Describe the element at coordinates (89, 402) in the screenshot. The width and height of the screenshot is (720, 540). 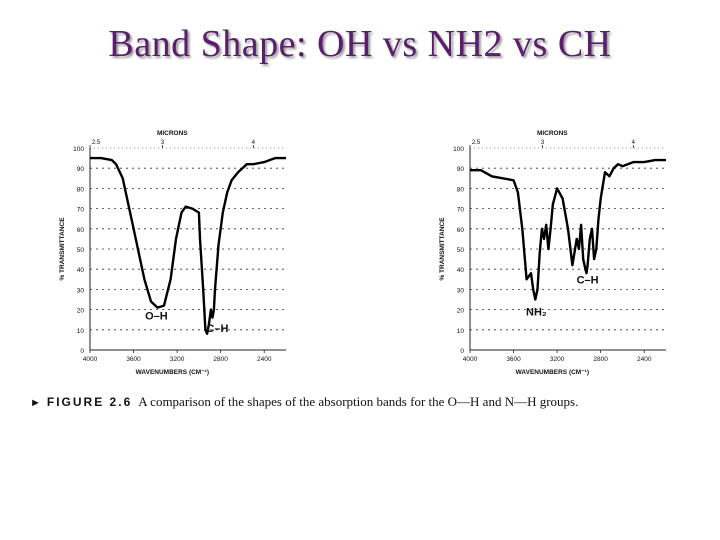
I see `figure-label: FIGURE 2.6` at that location.